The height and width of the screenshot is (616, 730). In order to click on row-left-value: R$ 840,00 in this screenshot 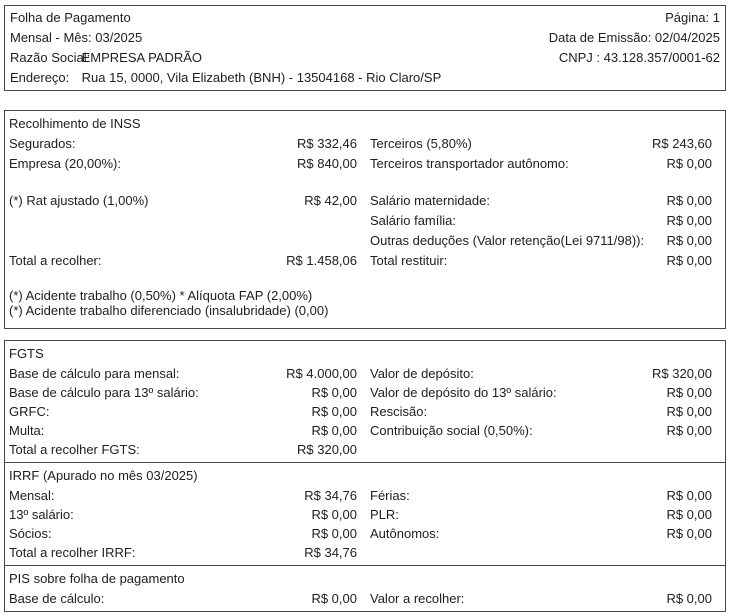, I will do `click(327, 163)`.